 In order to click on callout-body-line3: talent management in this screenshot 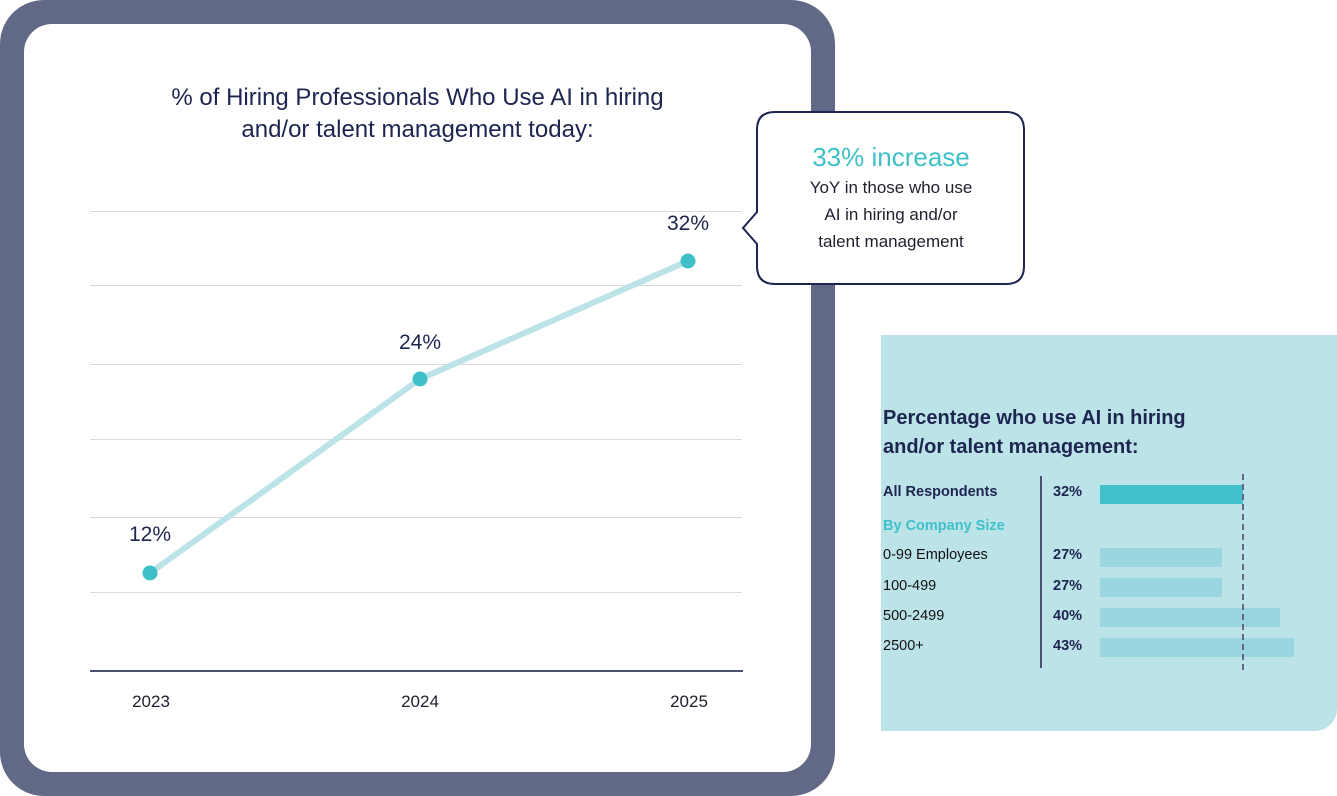, I will do `click(891, 241)`.